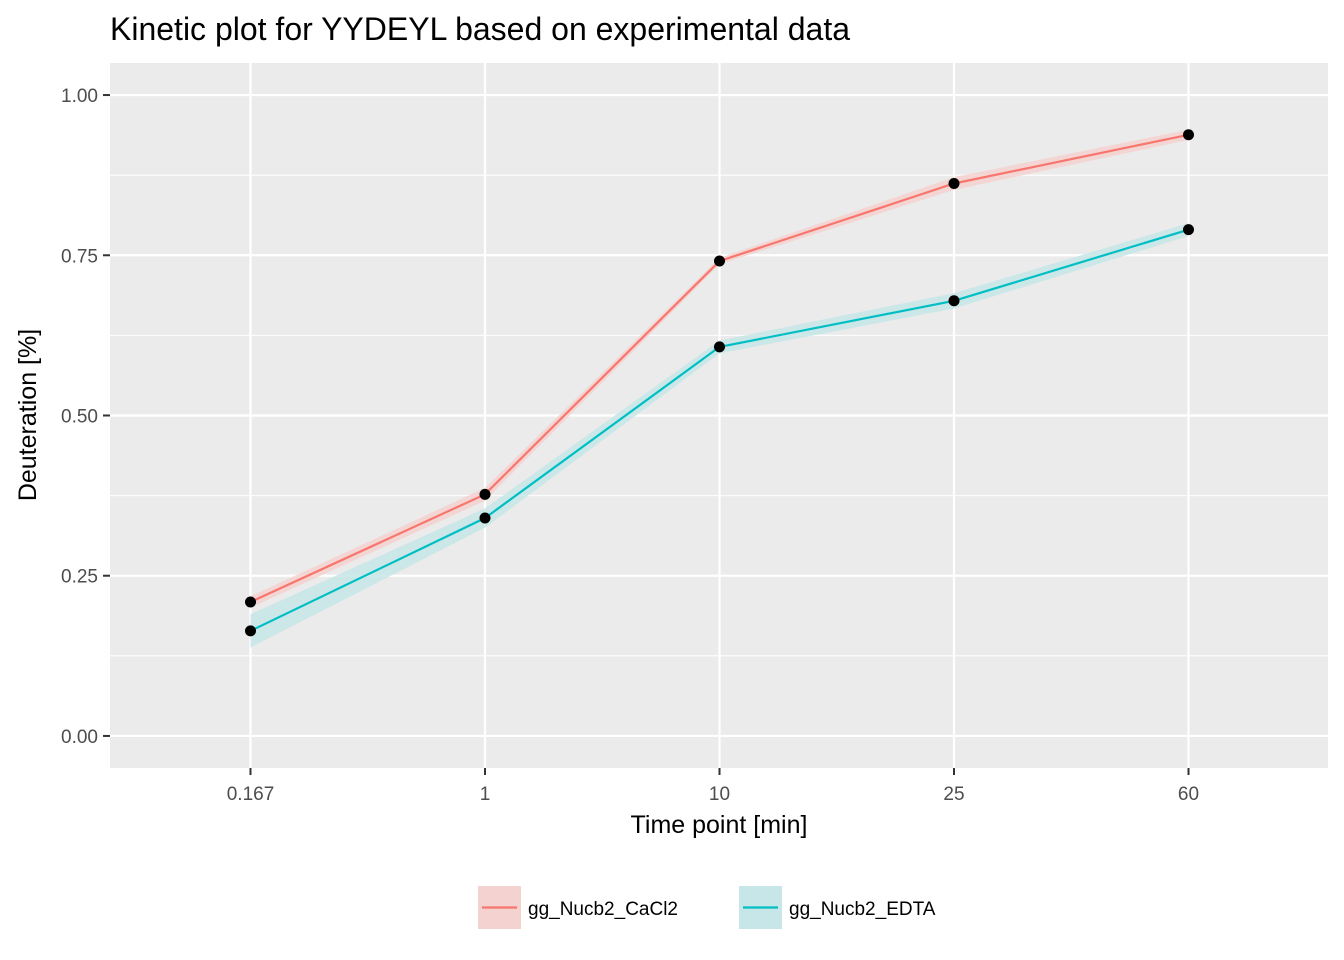  Describe the element at coordinates (719, 825) in the screenshot. I see `x-axis-title: Time point [min]` at that location.